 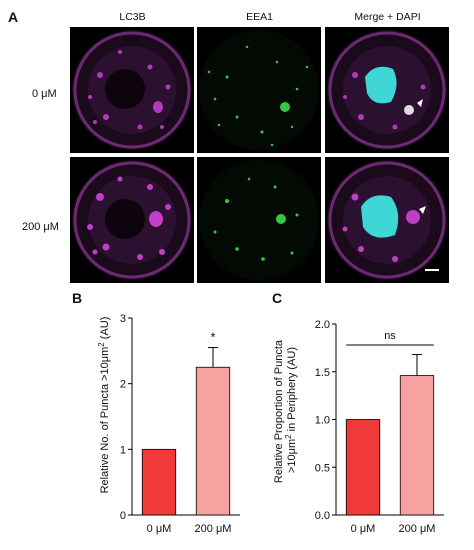 What do you see at coordinates (277, 298) in the screenshot?
I see `panel-c-letter: C` at bounding box center [277, 298].